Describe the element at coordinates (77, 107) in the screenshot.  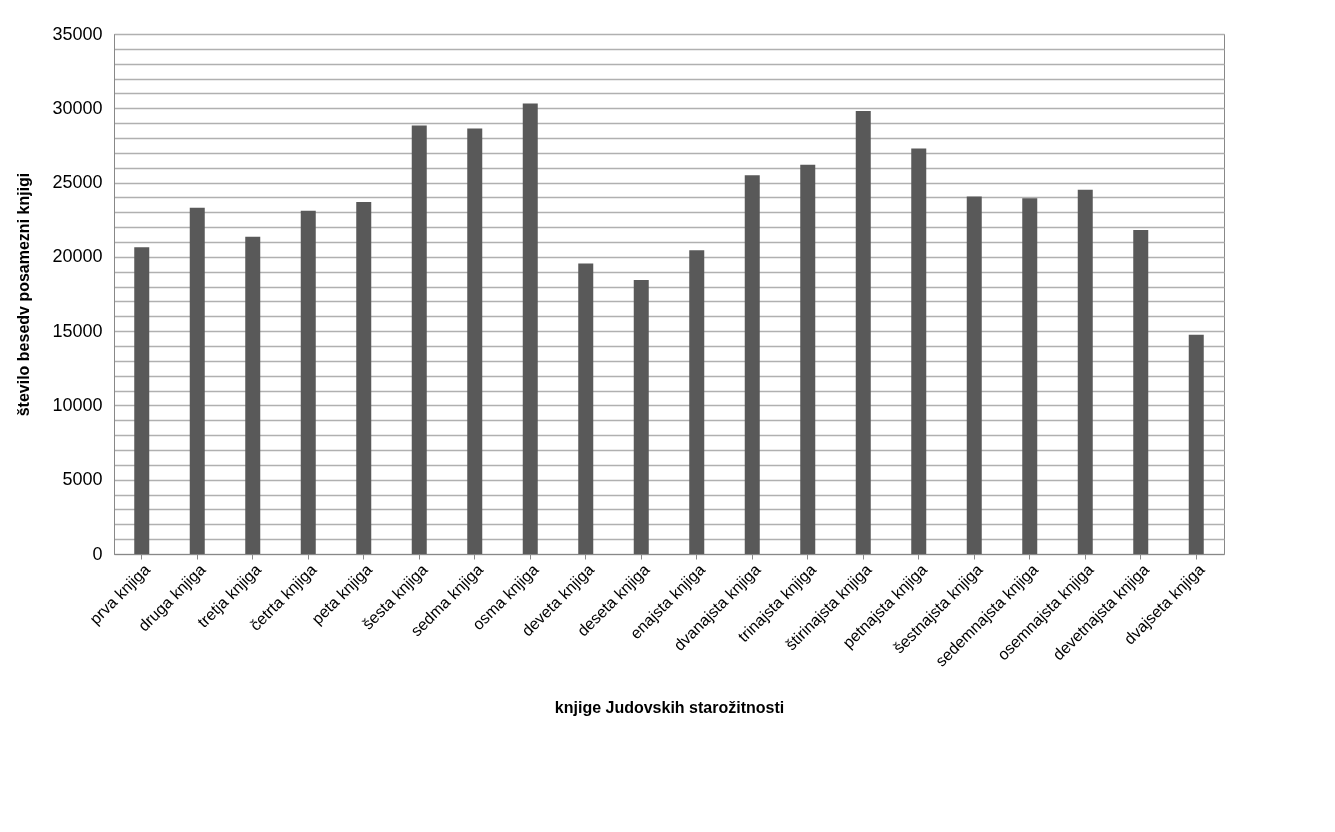
I see `y-tick-label: 30000` at that location.